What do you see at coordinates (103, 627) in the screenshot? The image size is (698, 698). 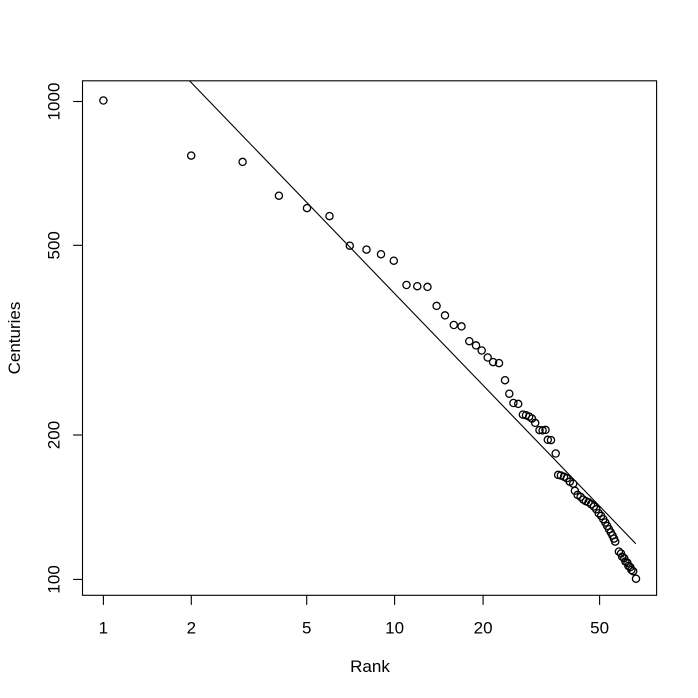 I see `svg-text: 1` at bounding box center [103, 627].